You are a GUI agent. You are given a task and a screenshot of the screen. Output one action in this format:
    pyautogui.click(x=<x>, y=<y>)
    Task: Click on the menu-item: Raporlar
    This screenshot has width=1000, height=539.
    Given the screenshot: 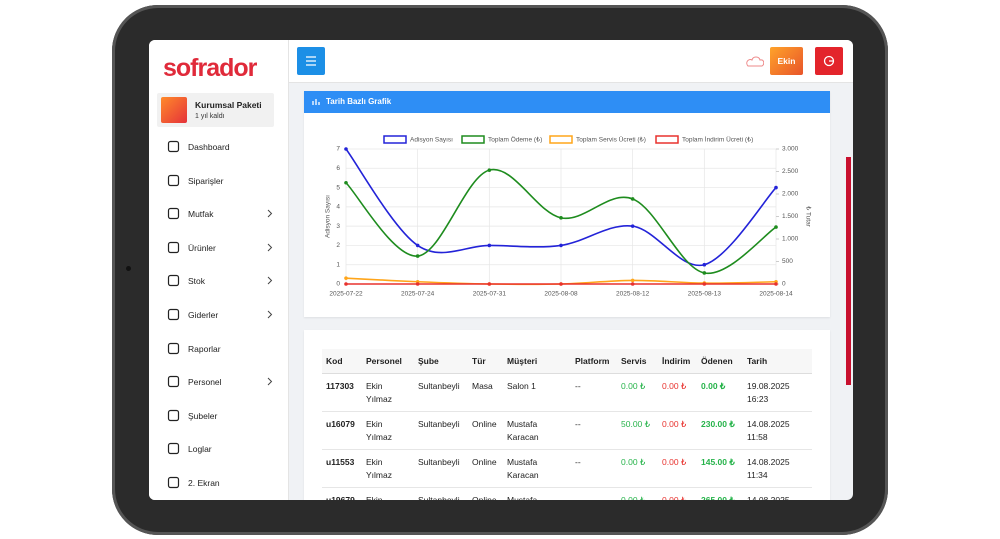 What is the action you would take?
    pyautogui.click(x=219, y=349)
    